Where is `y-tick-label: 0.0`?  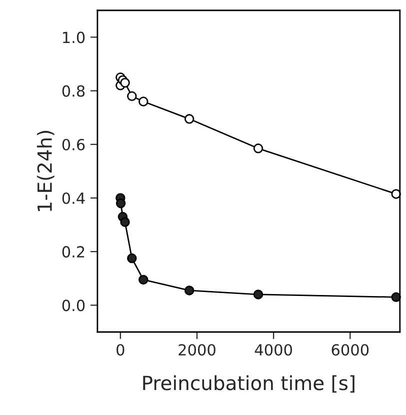 y-tick-label: 0.0 is located at coordinates (73, 306).